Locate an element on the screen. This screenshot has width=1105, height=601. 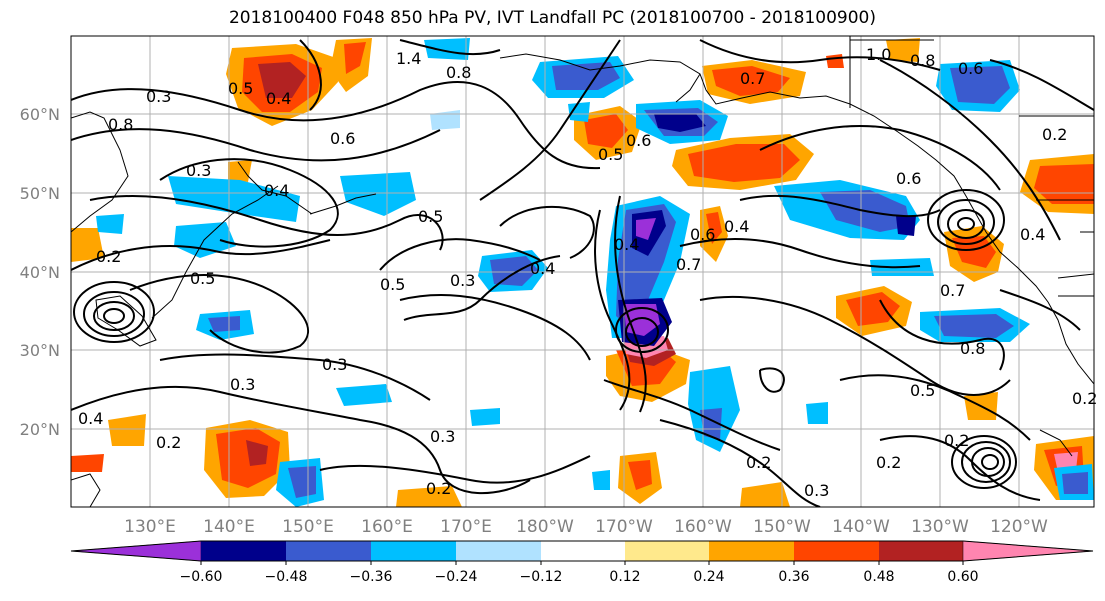
lat-label: 60°N is located at coordinates (40, 114).